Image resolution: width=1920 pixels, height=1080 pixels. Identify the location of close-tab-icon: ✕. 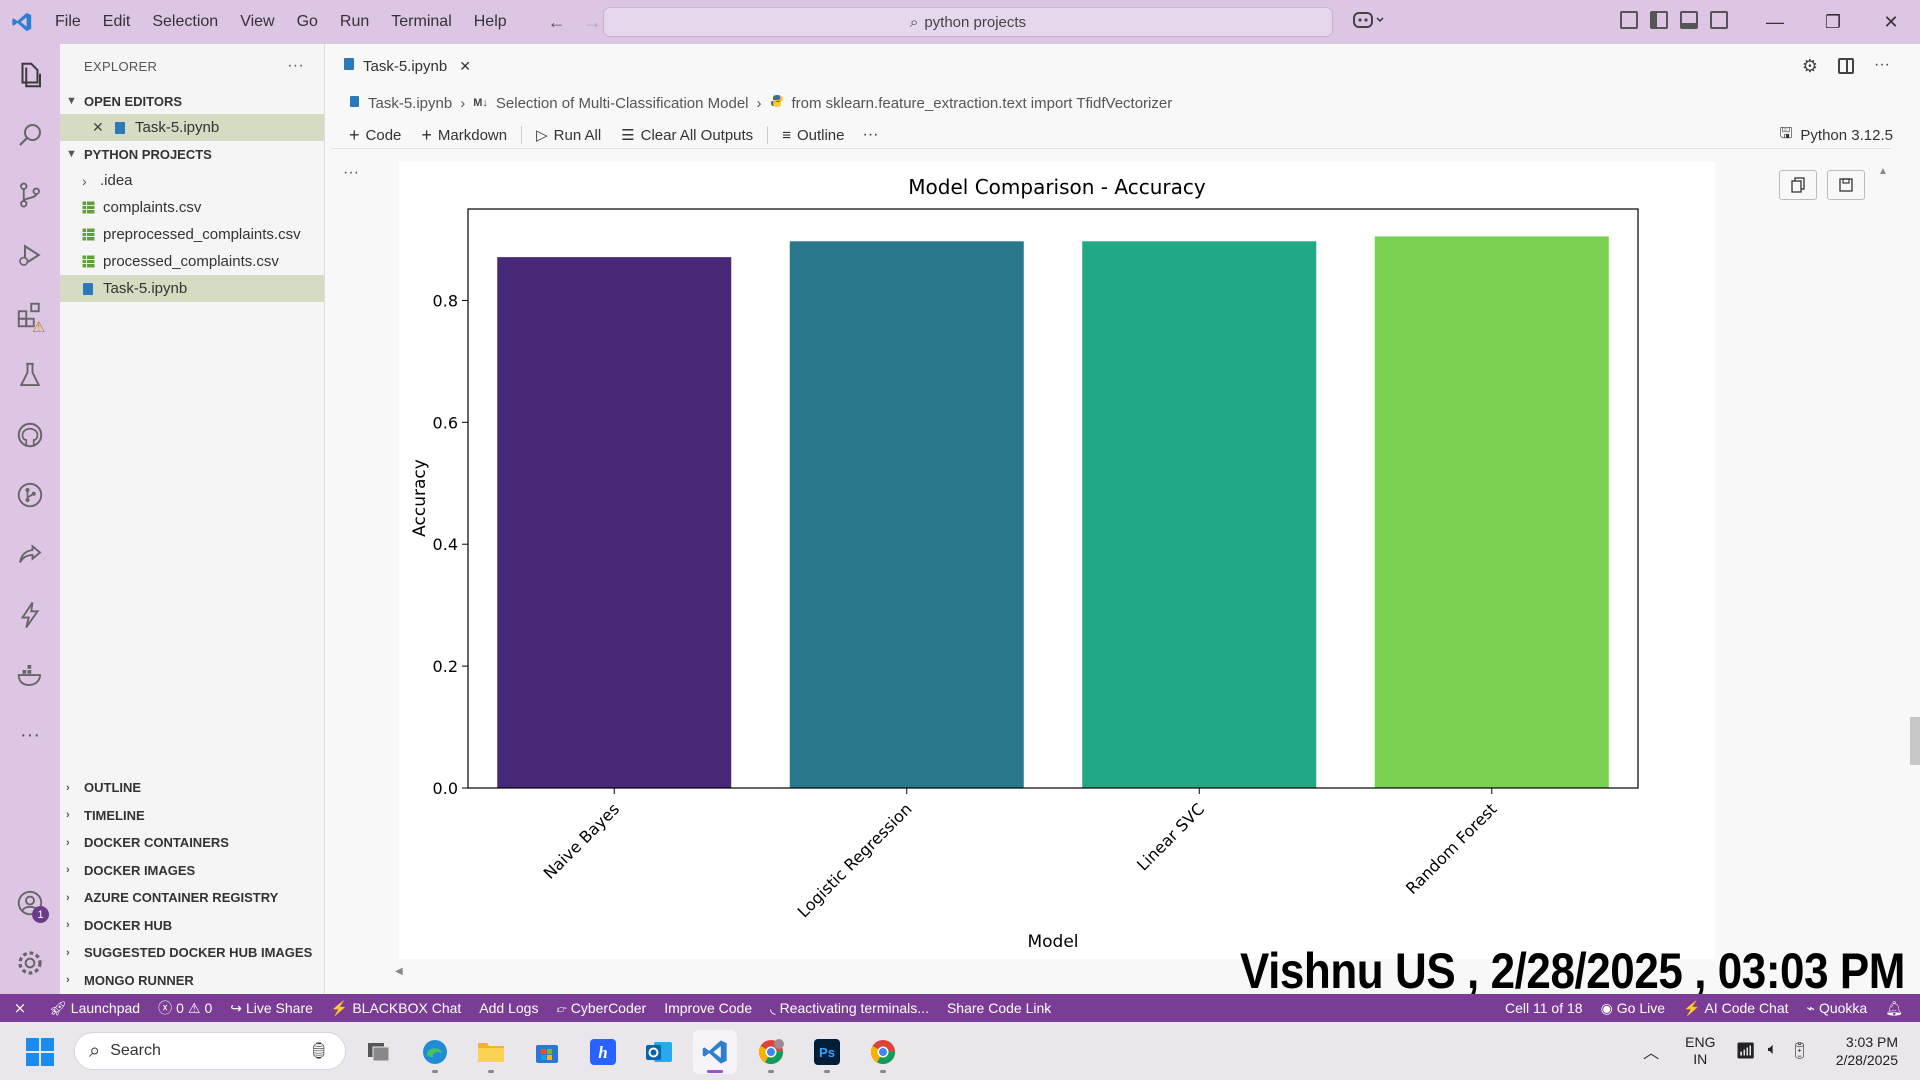
(465, 65).